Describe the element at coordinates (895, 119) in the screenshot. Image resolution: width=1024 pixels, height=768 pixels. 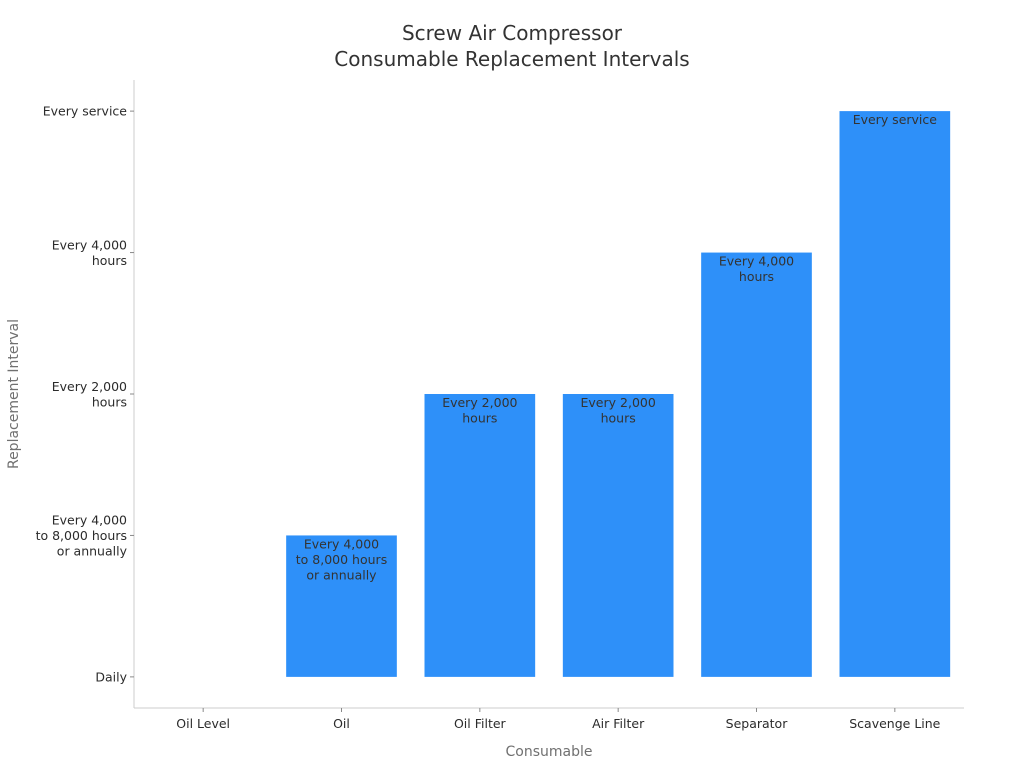
I see `bar-data-label: Every service` at that location.